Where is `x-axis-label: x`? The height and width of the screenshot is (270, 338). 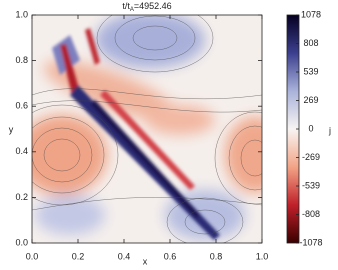
x-axis-label: x is located at coordinates (145, 261).